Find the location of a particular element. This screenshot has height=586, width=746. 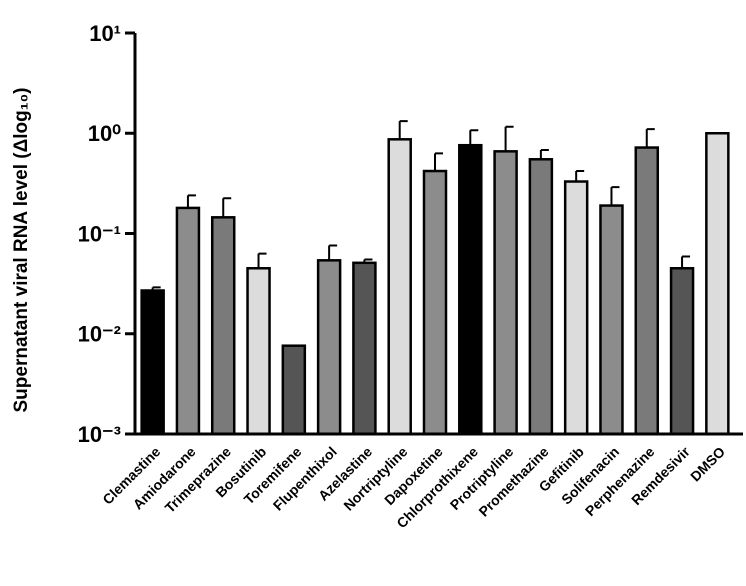

y-tick-label: 10⁻³ is located at coordinates (99, 434).